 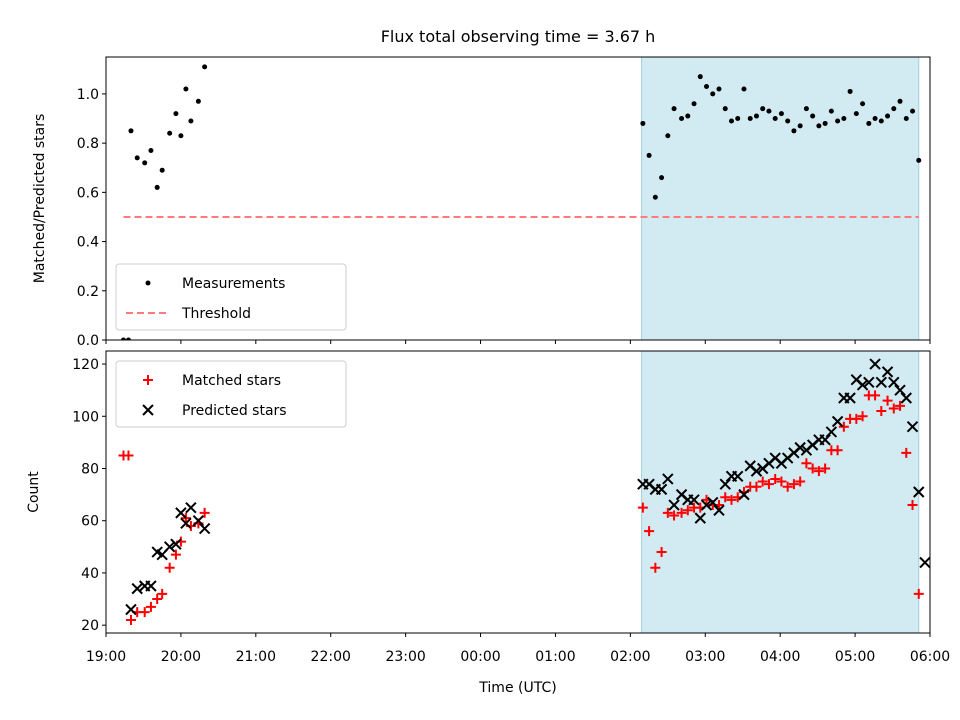 I want to click on x-tick-label: 03:00, so click(x=705, y=657).